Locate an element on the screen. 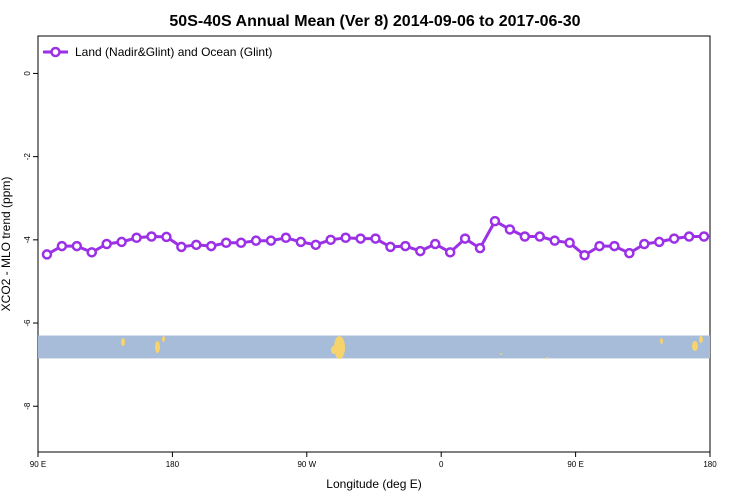 This screenshot has height=500, width=750. legend: Land (Nadir&Glint) and Ocean (Glint) is located at coordinates (157, 52).